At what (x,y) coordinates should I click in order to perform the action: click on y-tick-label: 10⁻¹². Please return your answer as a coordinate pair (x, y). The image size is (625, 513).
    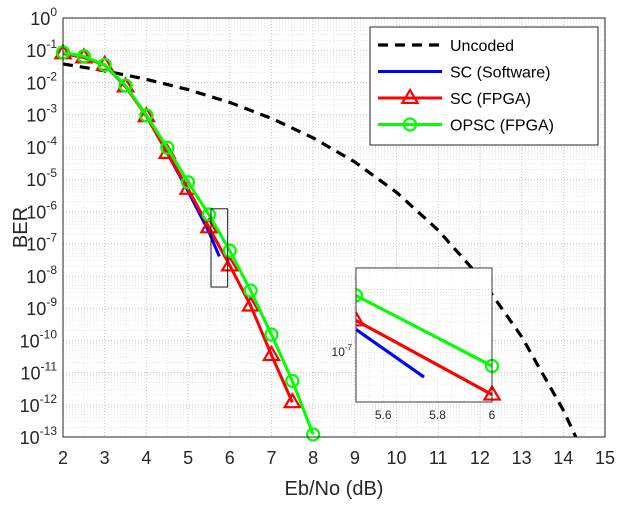
    Looking at the image, I should click on (39, 404).